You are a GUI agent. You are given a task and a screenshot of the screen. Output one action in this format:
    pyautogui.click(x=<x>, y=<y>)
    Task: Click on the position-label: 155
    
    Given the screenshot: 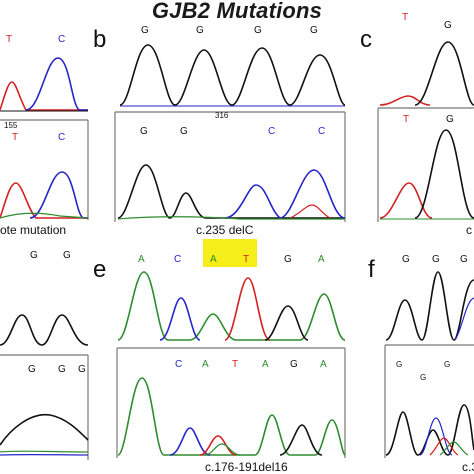 What is the action you would take?
    pyautogui.click(x=11, y=125)
    